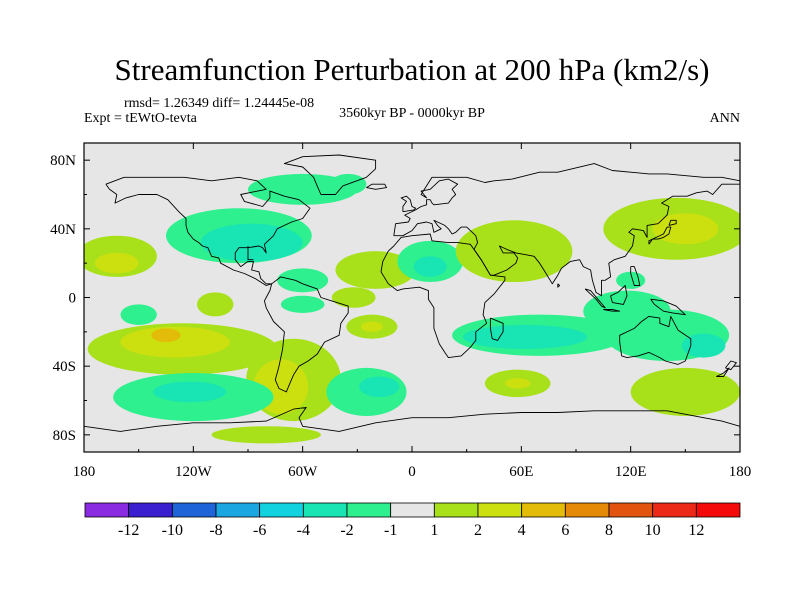 This screenshot has width=800, height=600. What do you see at coordinates (73, 299) in the screenshot?
I see `y-tick-label: 0` at bounding box center [73, 299].